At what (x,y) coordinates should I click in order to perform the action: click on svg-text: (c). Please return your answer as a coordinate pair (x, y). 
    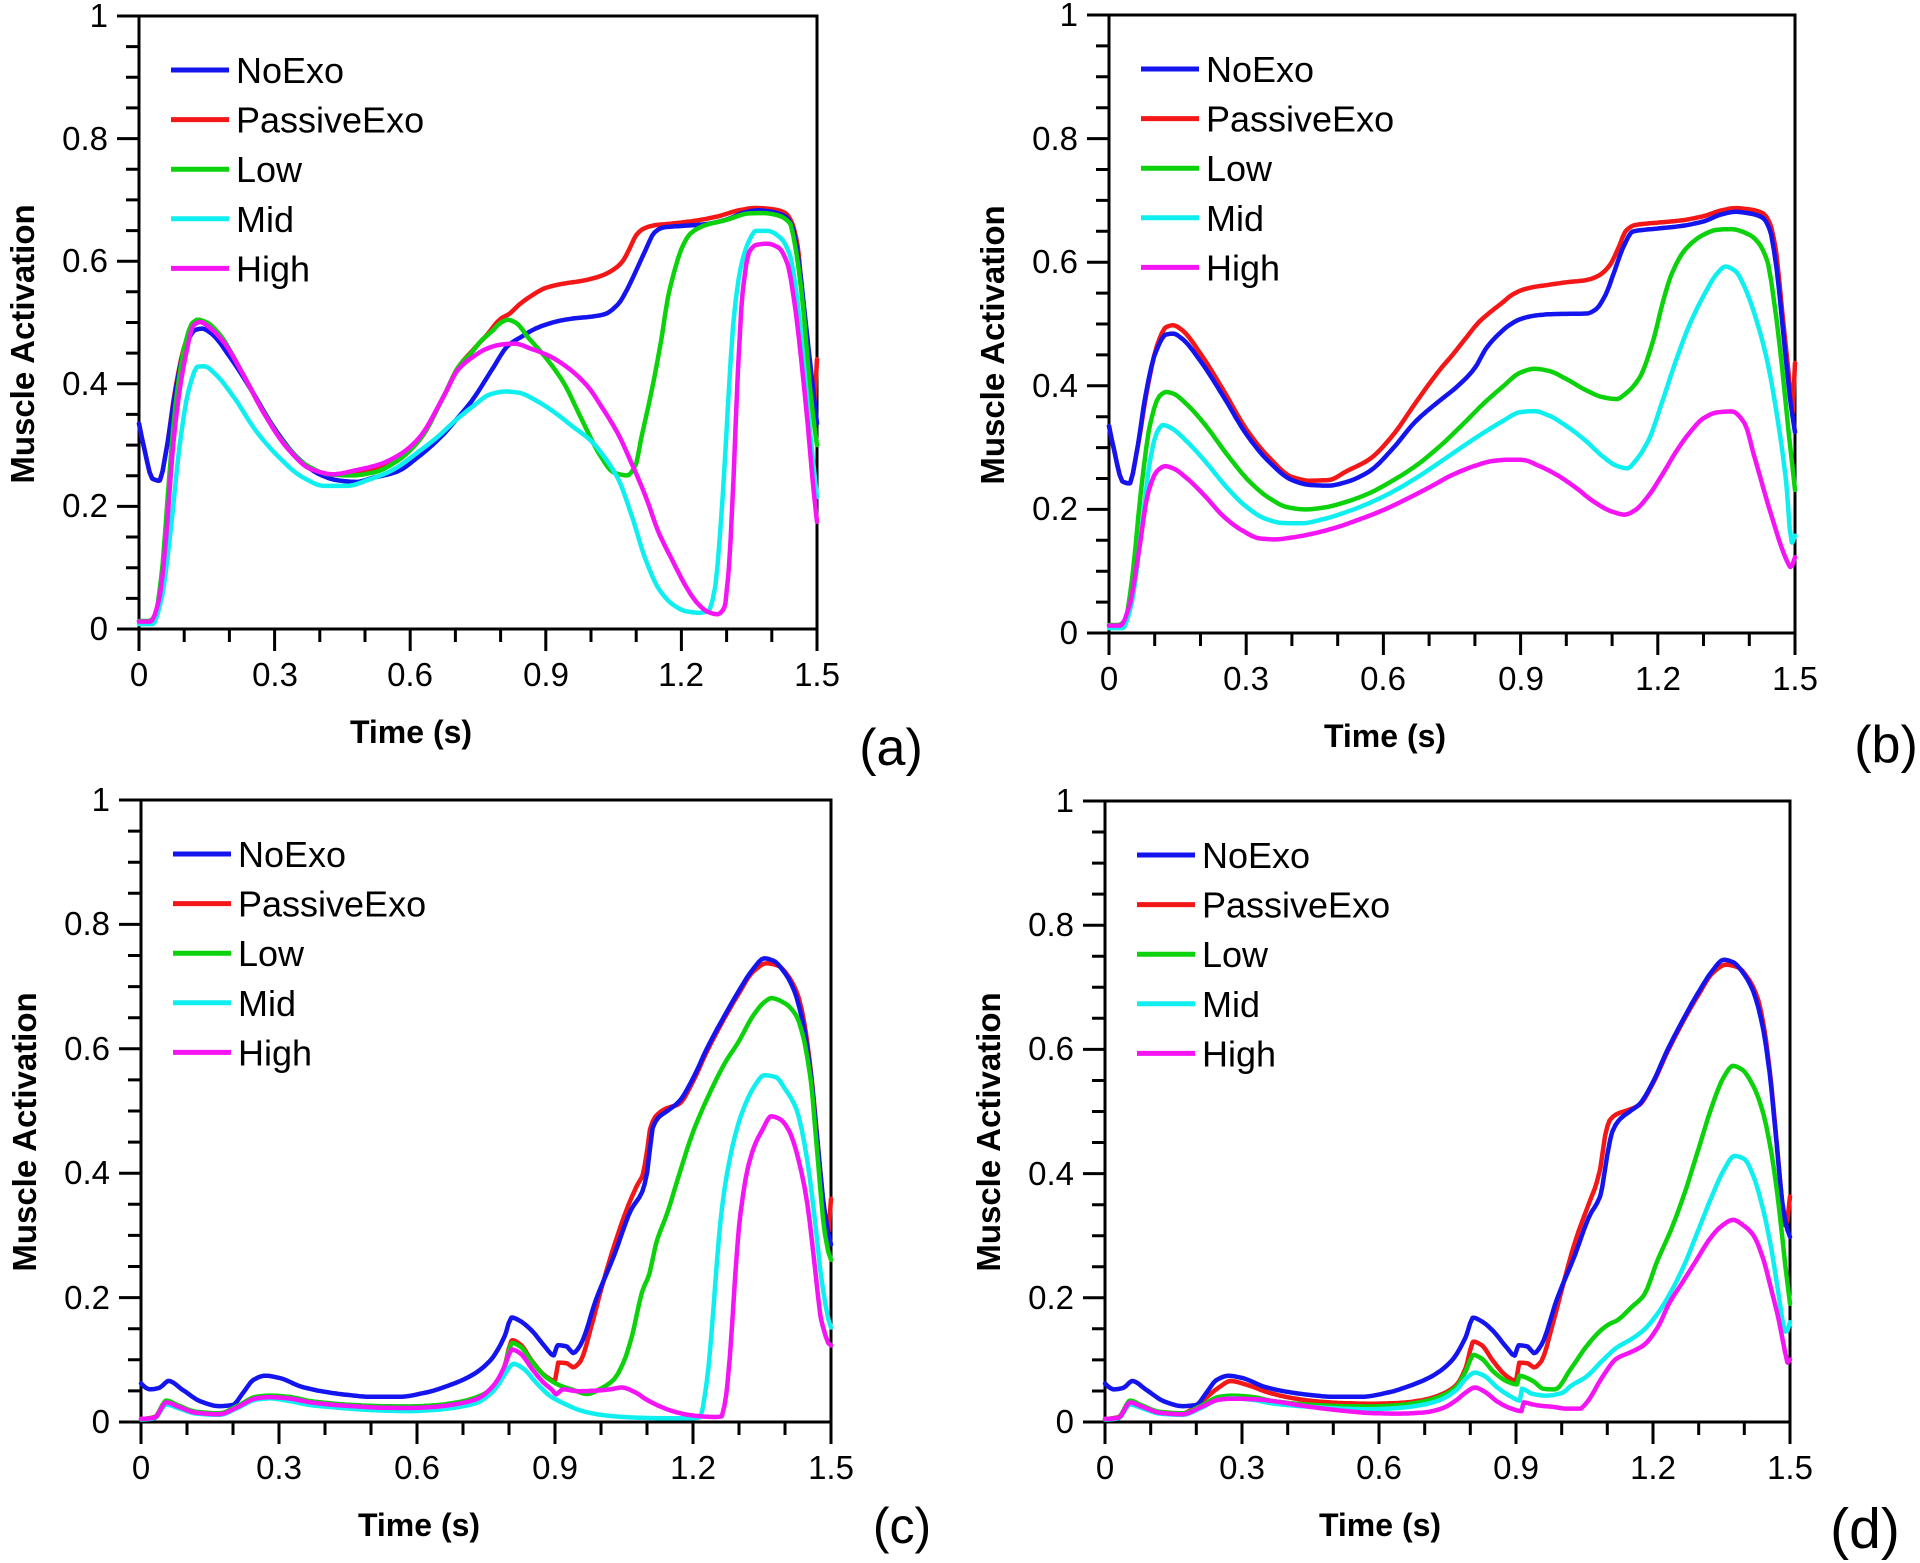
    Looking at the image, I should click on (902, 1526).